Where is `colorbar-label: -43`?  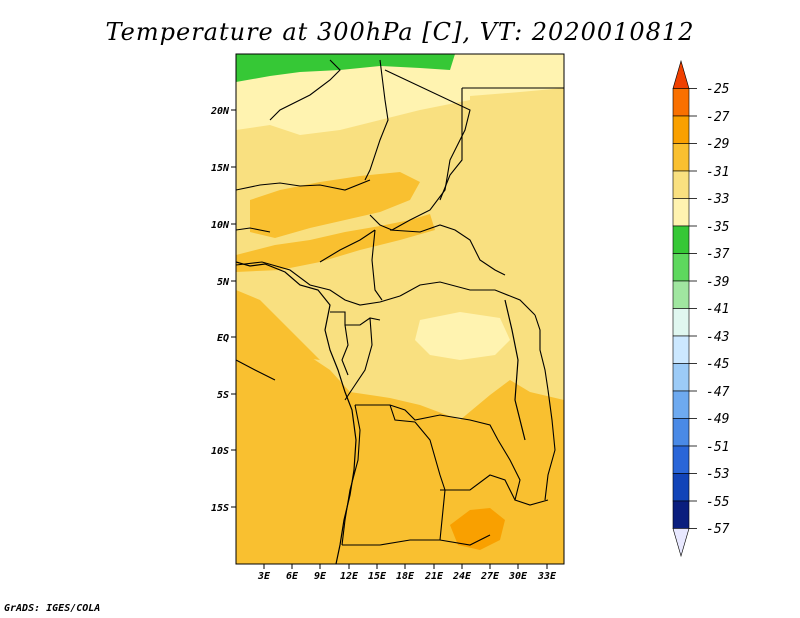
colorbar-label: -43 is located at coordinates (717, 337).